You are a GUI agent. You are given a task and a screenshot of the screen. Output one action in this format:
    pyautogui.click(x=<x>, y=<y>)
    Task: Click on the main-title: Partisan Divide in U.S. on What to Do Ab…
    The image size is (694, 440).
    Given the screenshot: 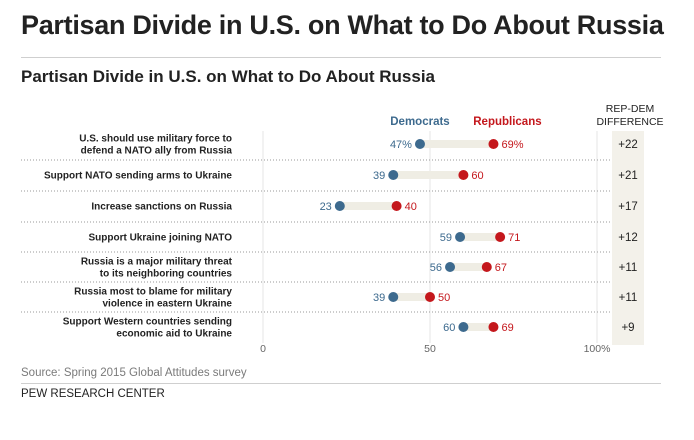 What is the action you would take?
    pyautogui.click(x=342, y=25)
    